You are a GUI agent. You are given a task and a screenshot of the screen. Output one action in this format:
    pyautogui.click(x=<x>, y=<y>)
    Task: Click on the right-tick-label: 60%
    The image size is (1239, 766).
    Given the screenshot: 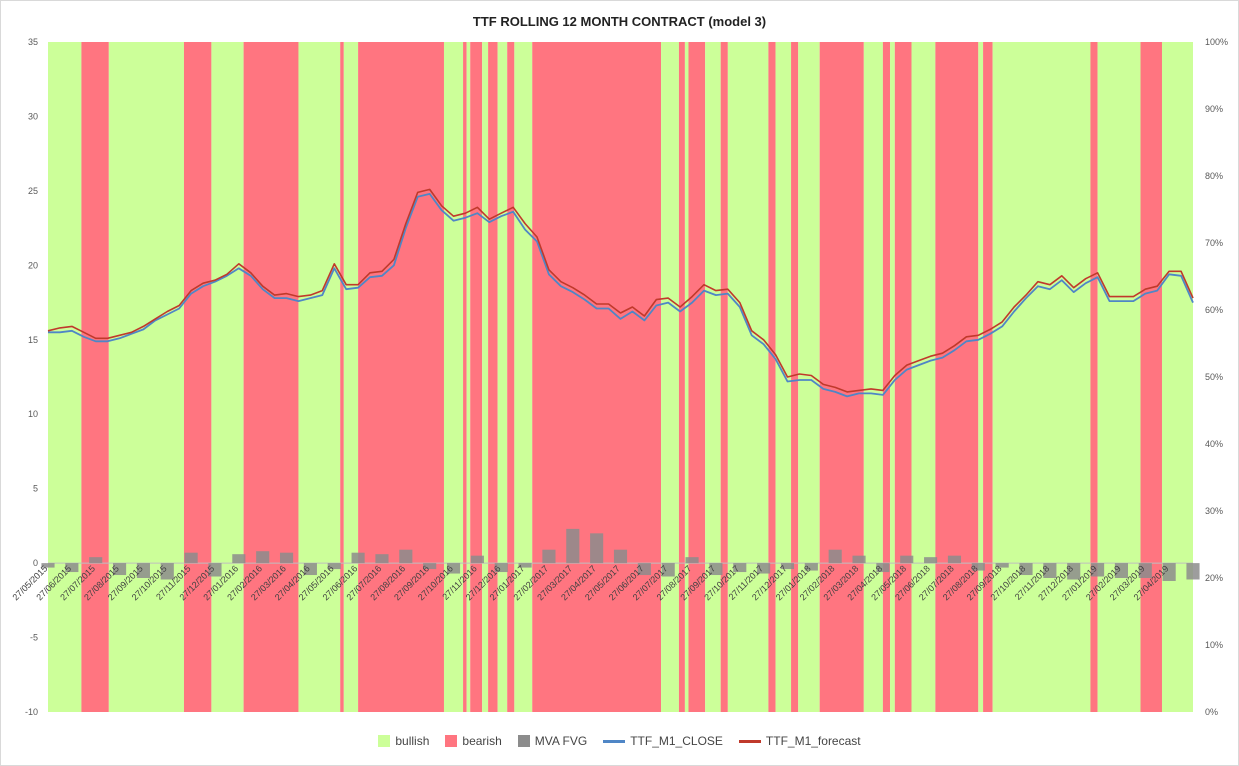 What is the action you would take?
    pyautogui.click(x=1214, y=310)
    